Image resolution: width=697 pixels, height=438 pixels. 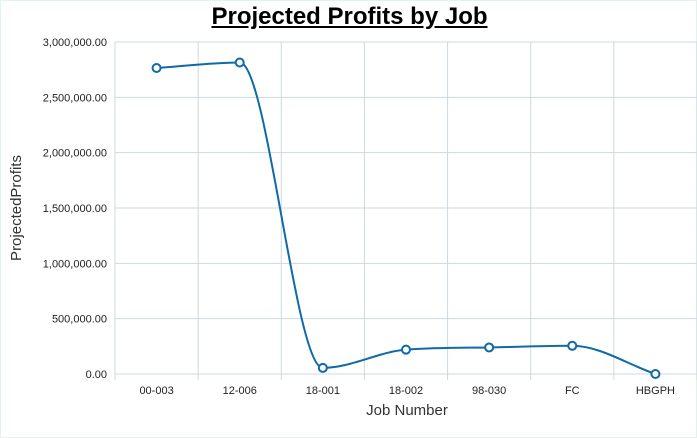 What do you see at coordinates (655, 391) in the screenshot?
I see `x-tick-label: HBGPH` at bounding box center [655, 391].